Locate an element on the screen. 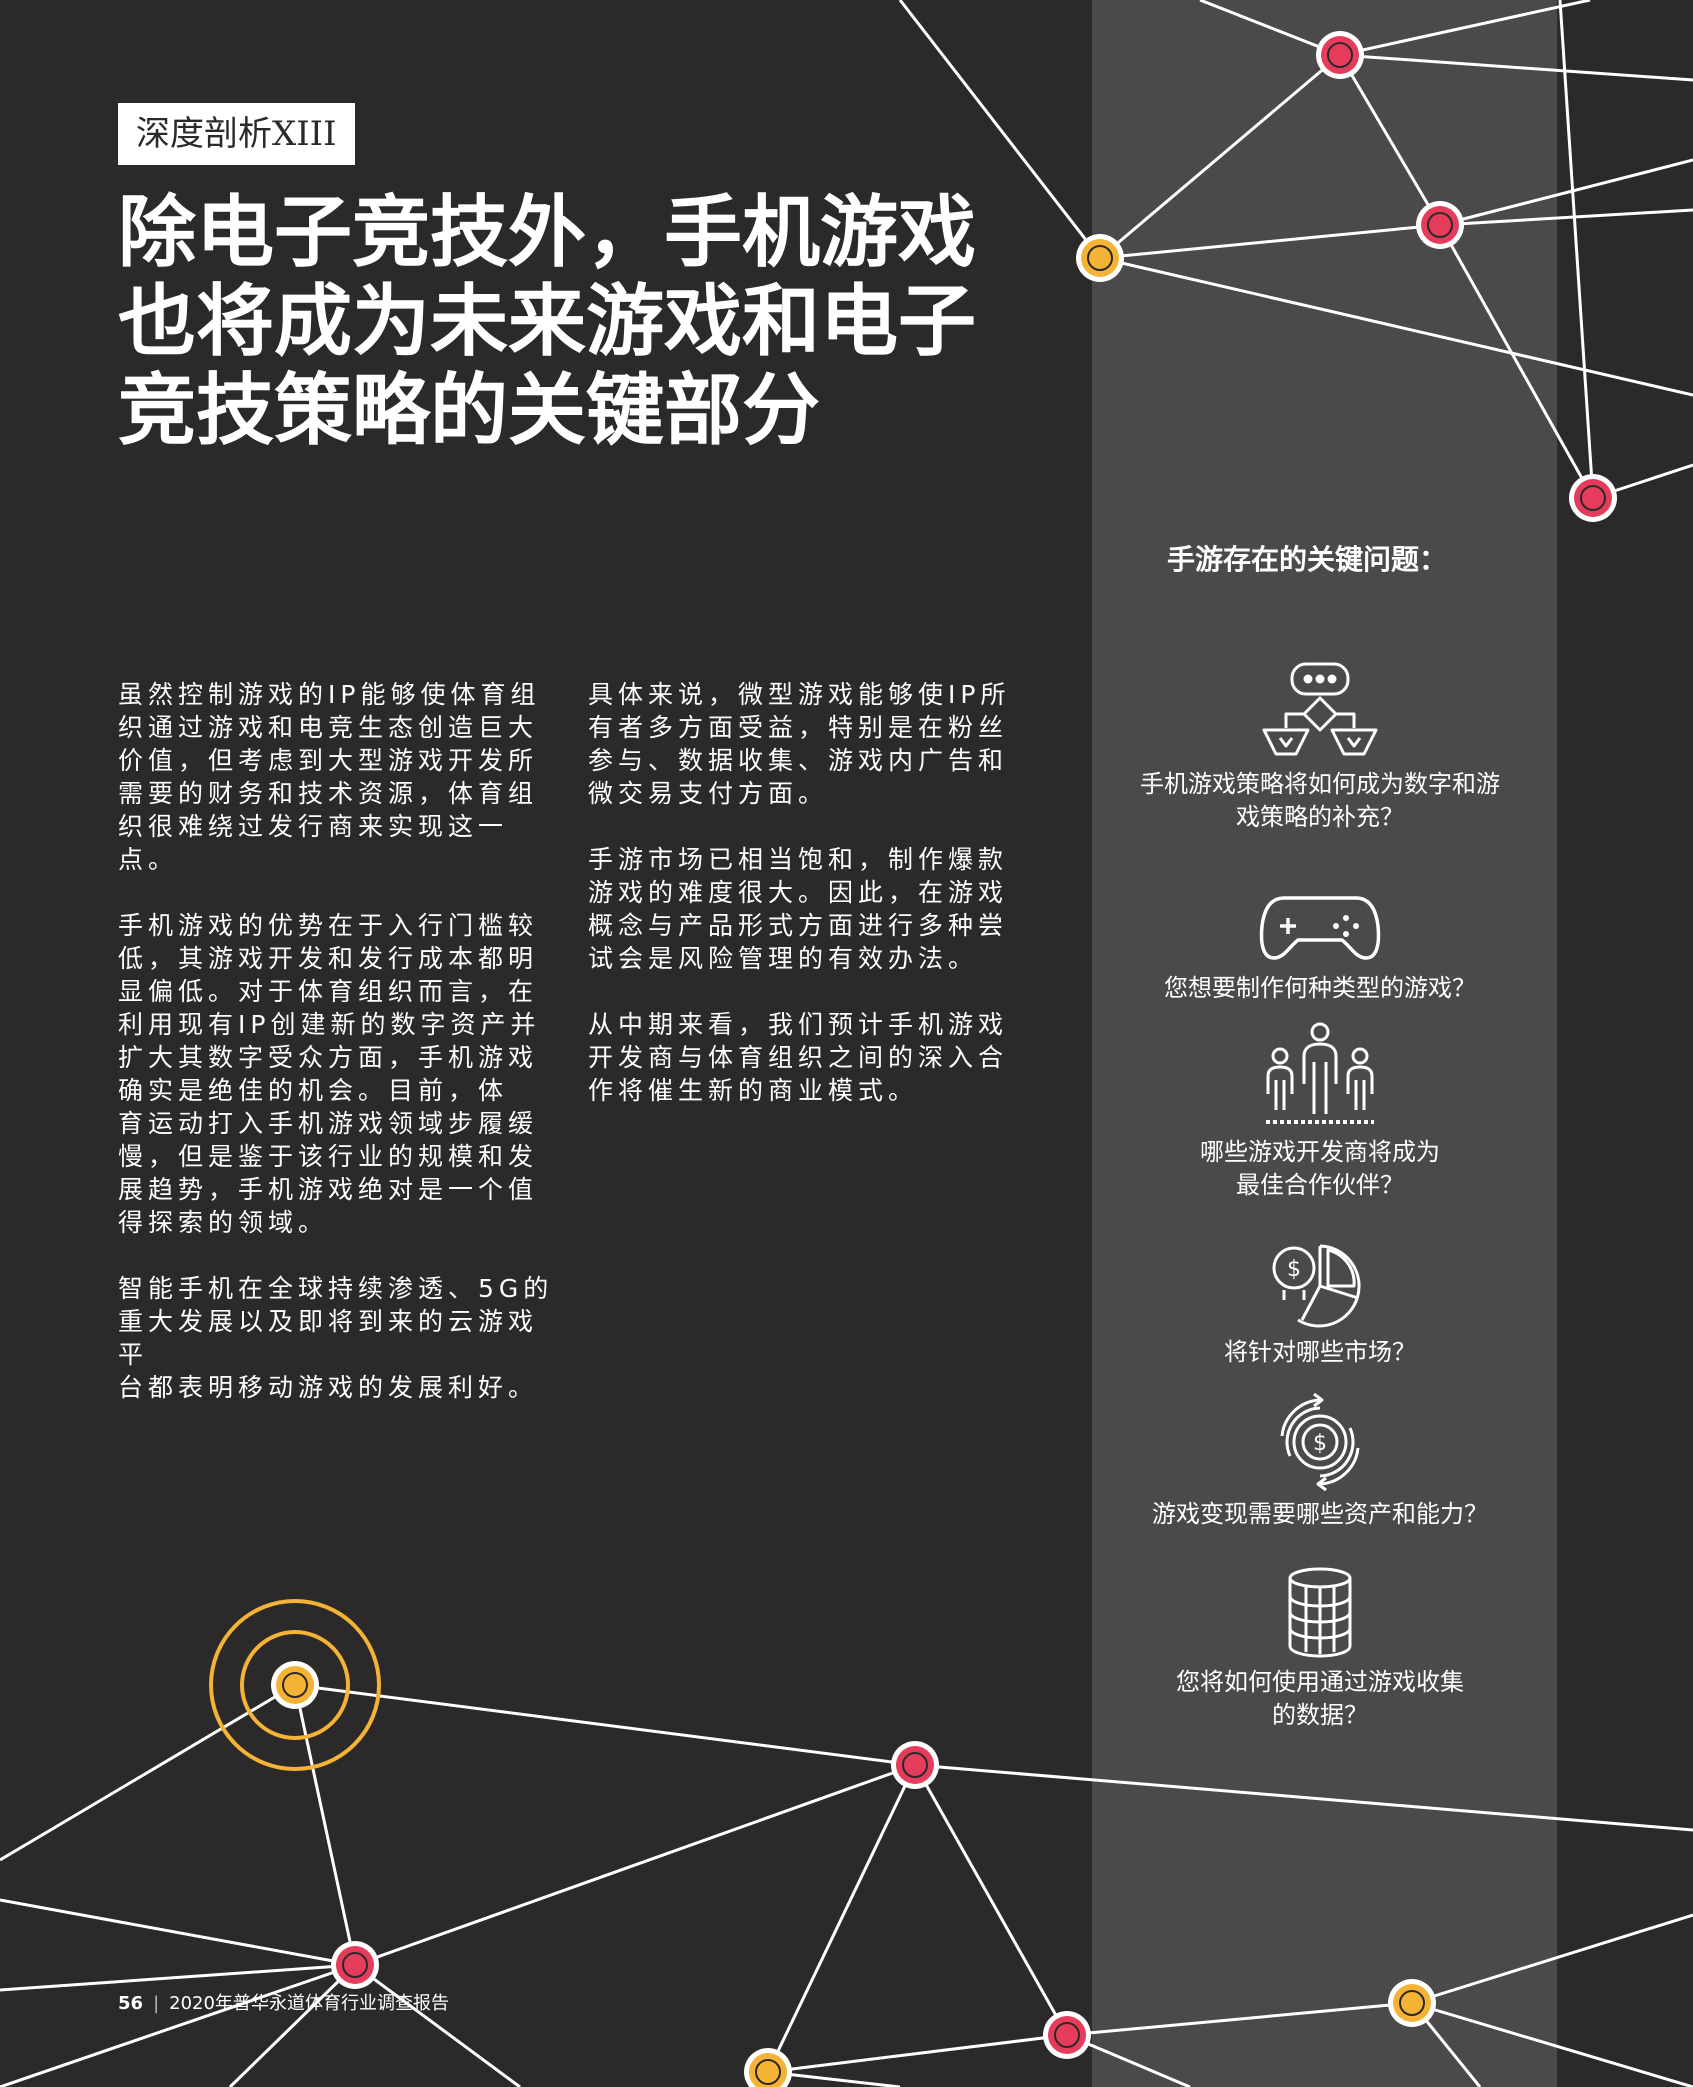 This screenshot has height=2087, width=1693. issue-question: 哪些游戏开发商将成为 最佳合作伙伴？ is located at coordinates (1320, 1168).